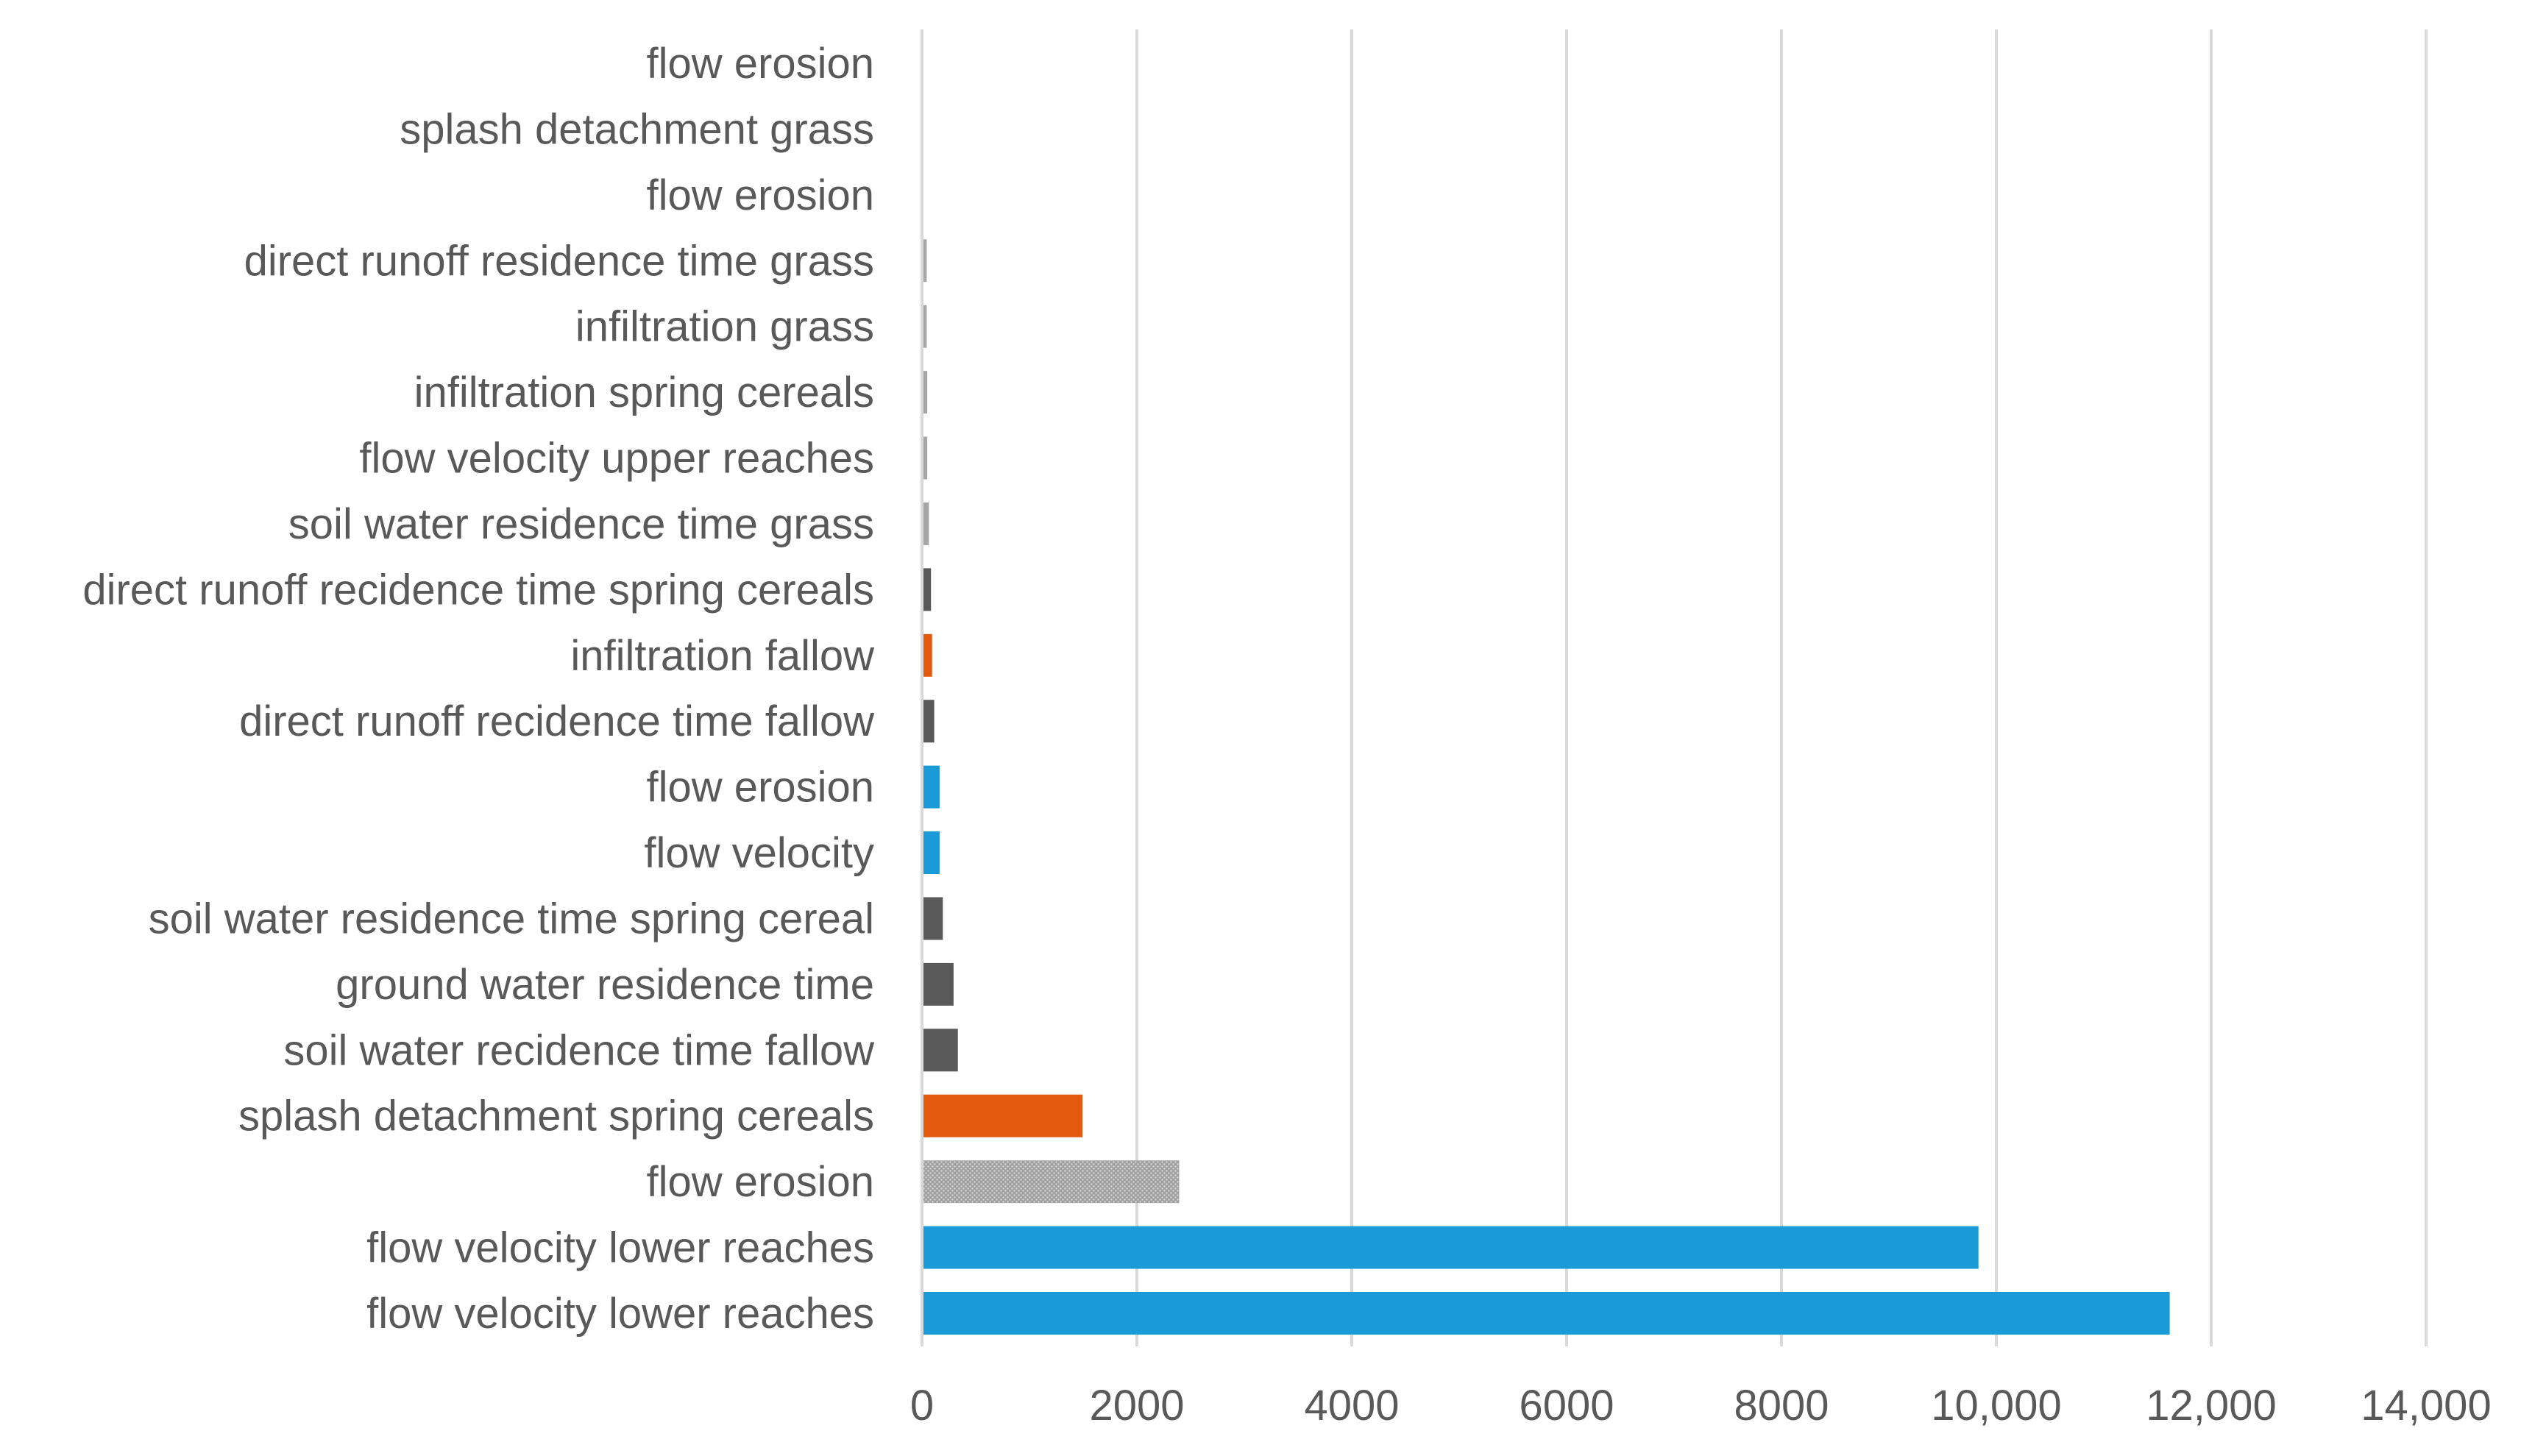 The image size is (2521, 1456). What do you see at coordinates (605, 985) in the screenshot?
I see `category-label: ground water residence time` at bounding box center [605, 985].